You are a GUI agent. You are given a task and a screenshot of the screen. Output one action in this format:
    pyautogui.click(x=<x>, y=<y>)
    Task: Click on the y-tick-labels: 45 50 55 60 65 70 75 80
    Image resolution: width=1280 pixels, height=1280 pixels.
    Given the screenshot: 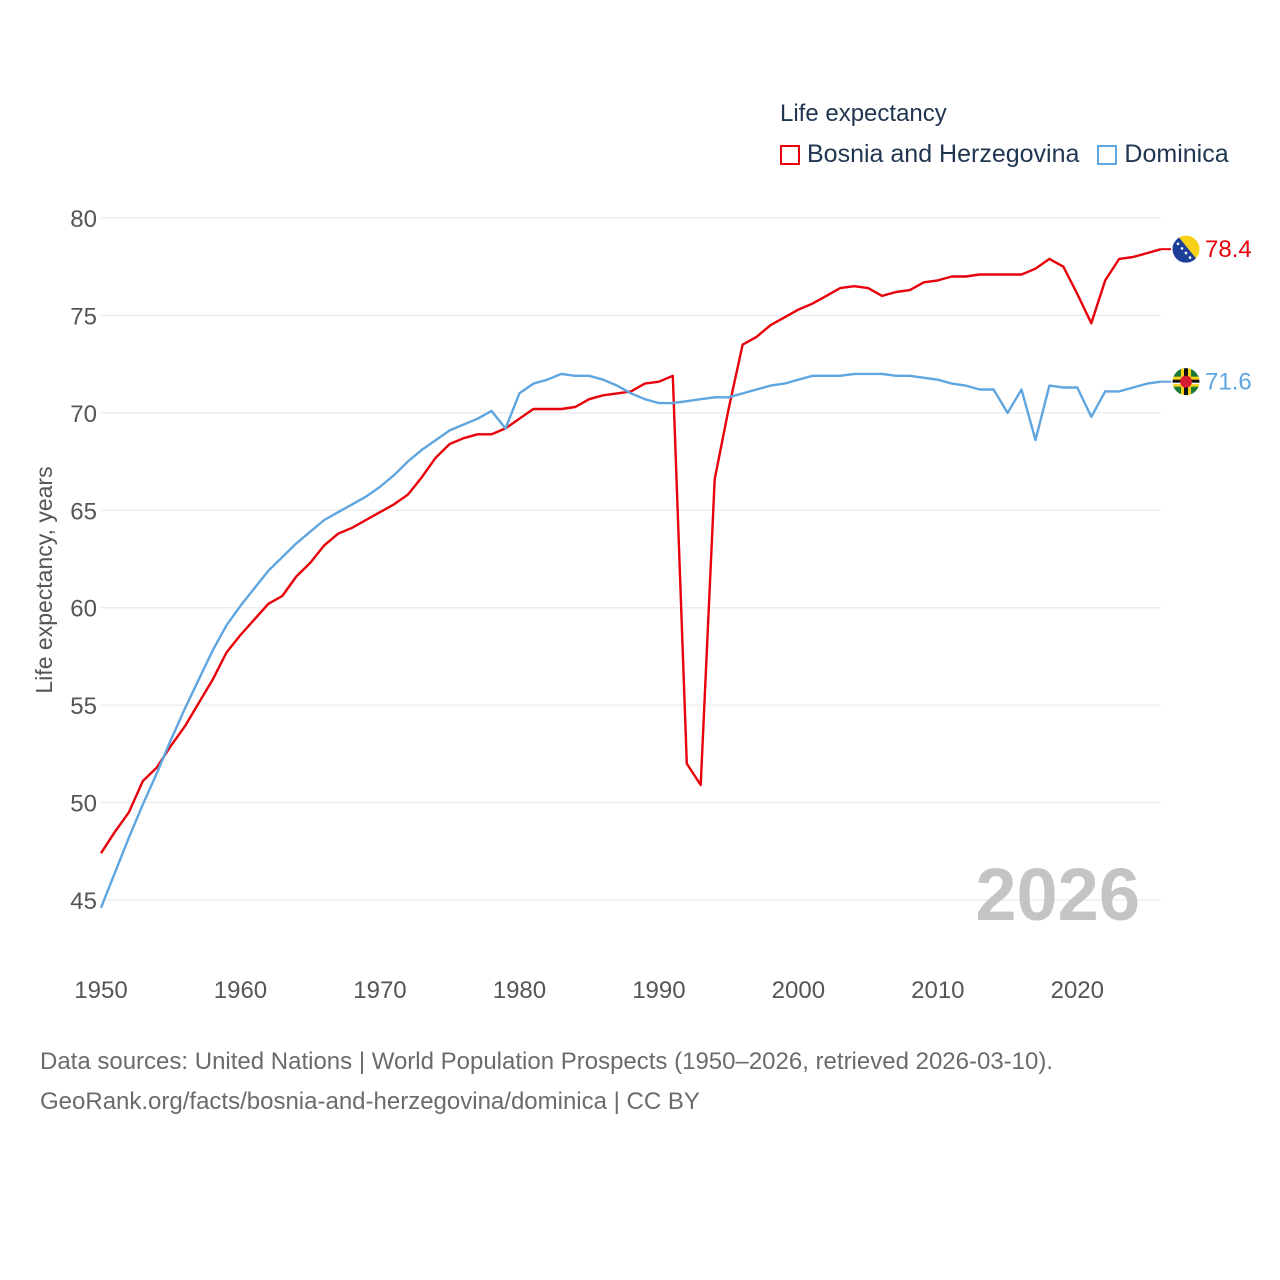 What is the action you would take?
    pyautogui.click(x=83, y=560)
    